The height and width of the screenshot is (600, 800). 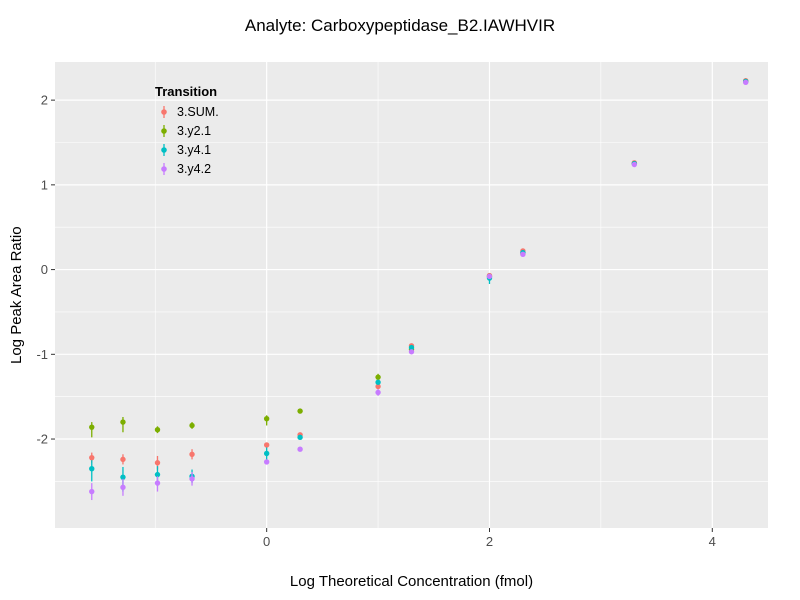 What do you see at coordinates (42, 439) in the screenshot?
I see `y-tick-label: -2` at bounding box center [42, 439].